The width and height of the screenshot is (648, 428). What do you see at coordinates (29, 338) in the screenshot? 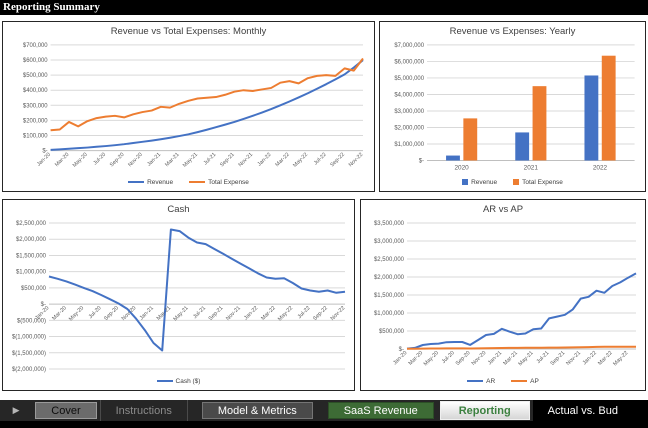
I see `y-axis-label: $(1,000,000)` at bounding box center [29, 338].